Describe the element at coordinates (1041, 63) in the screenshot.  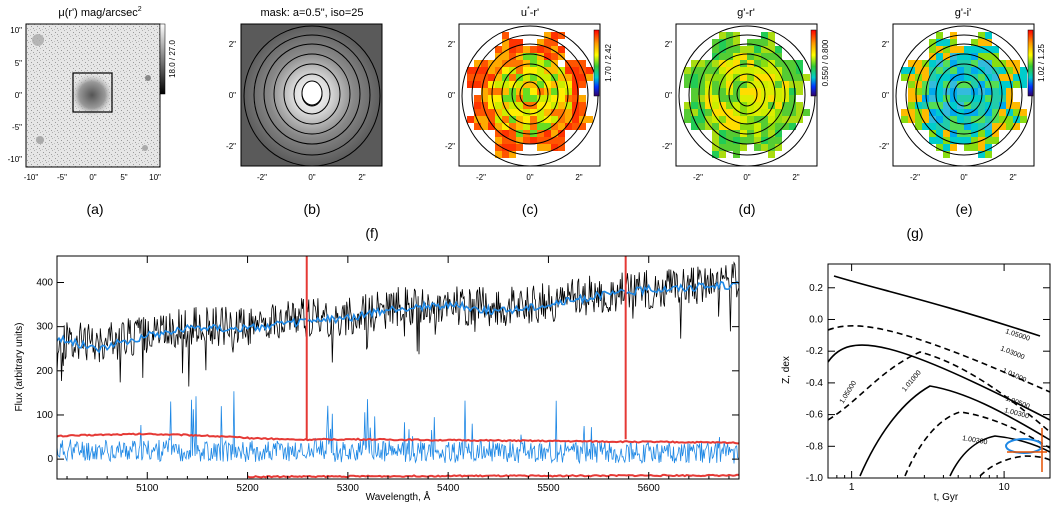
I see `panel-e-colorbar-label: 1.02 / 1.25` at that location.